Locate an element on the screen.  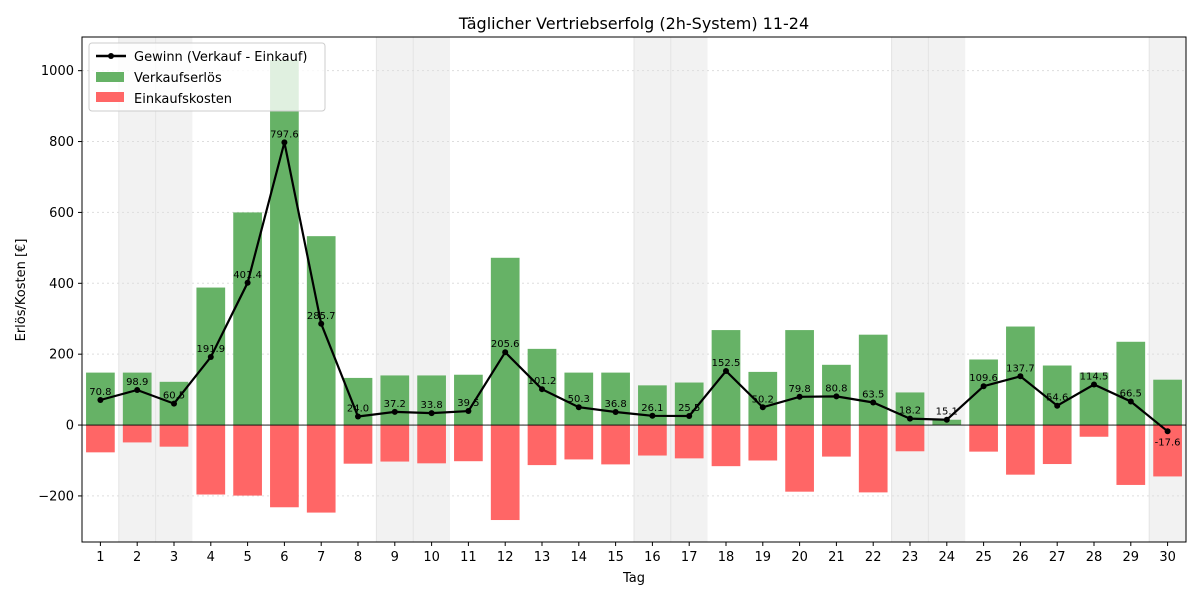
x-tick-label: 9 is located at coordinates (395, 557).